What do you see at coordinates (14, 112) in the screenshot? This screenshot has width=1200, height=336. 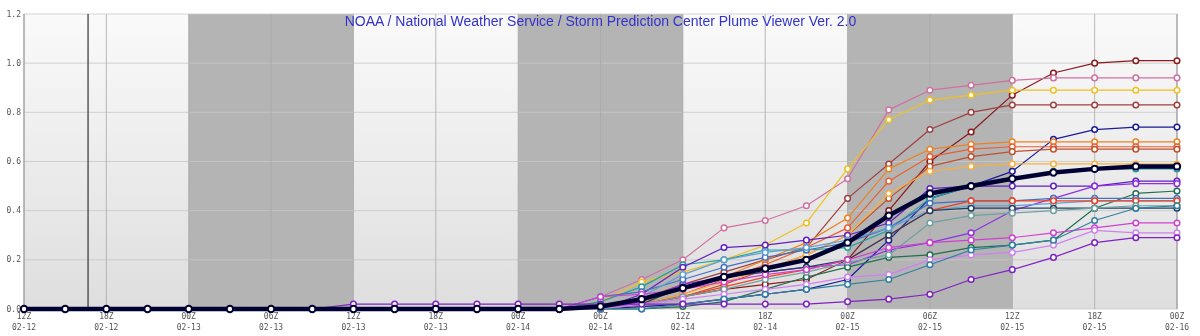 I see `y-tick-label: 0.8` at bounding box center [14, 112].